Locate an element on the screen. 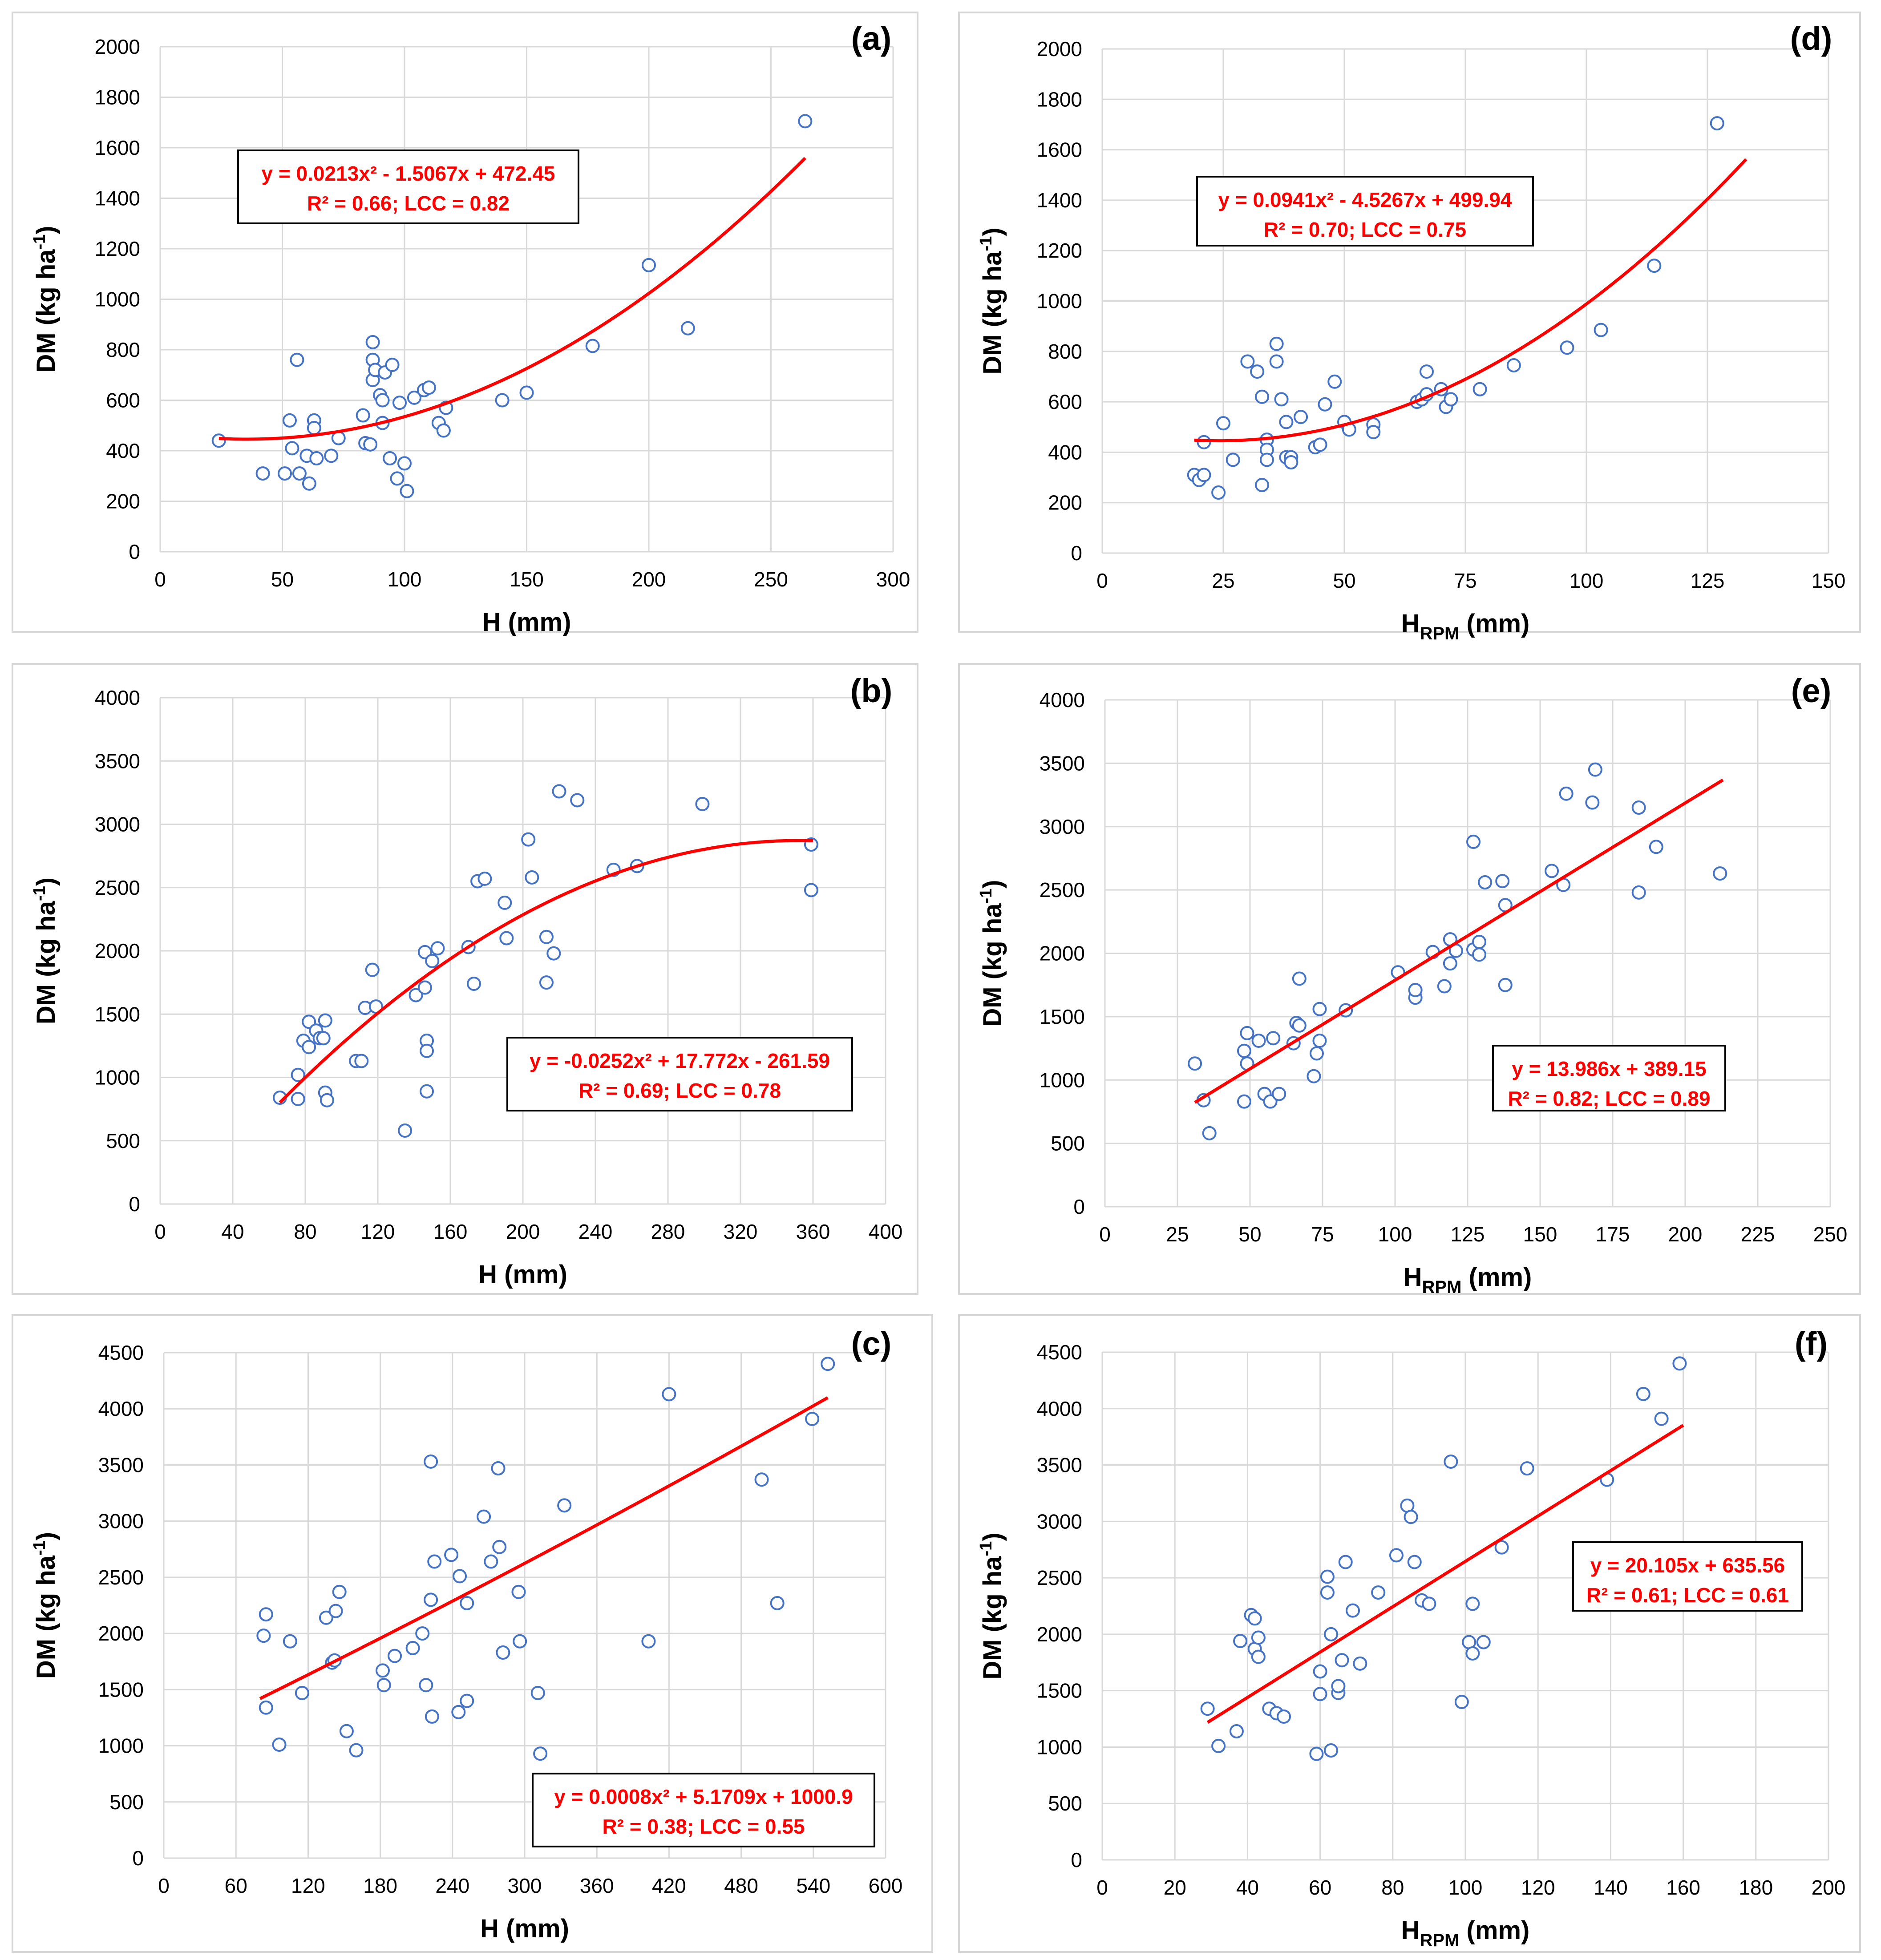  x-tick-label: 400 is located at coordinates (886, 1231).